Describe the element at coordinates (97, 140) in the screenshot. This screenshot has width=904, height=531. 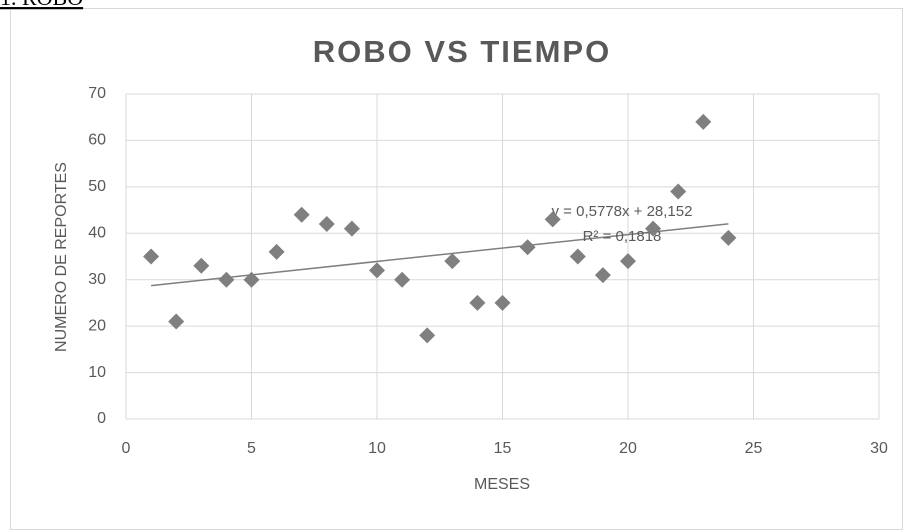
I see `y-tick-label: 60` at that location.